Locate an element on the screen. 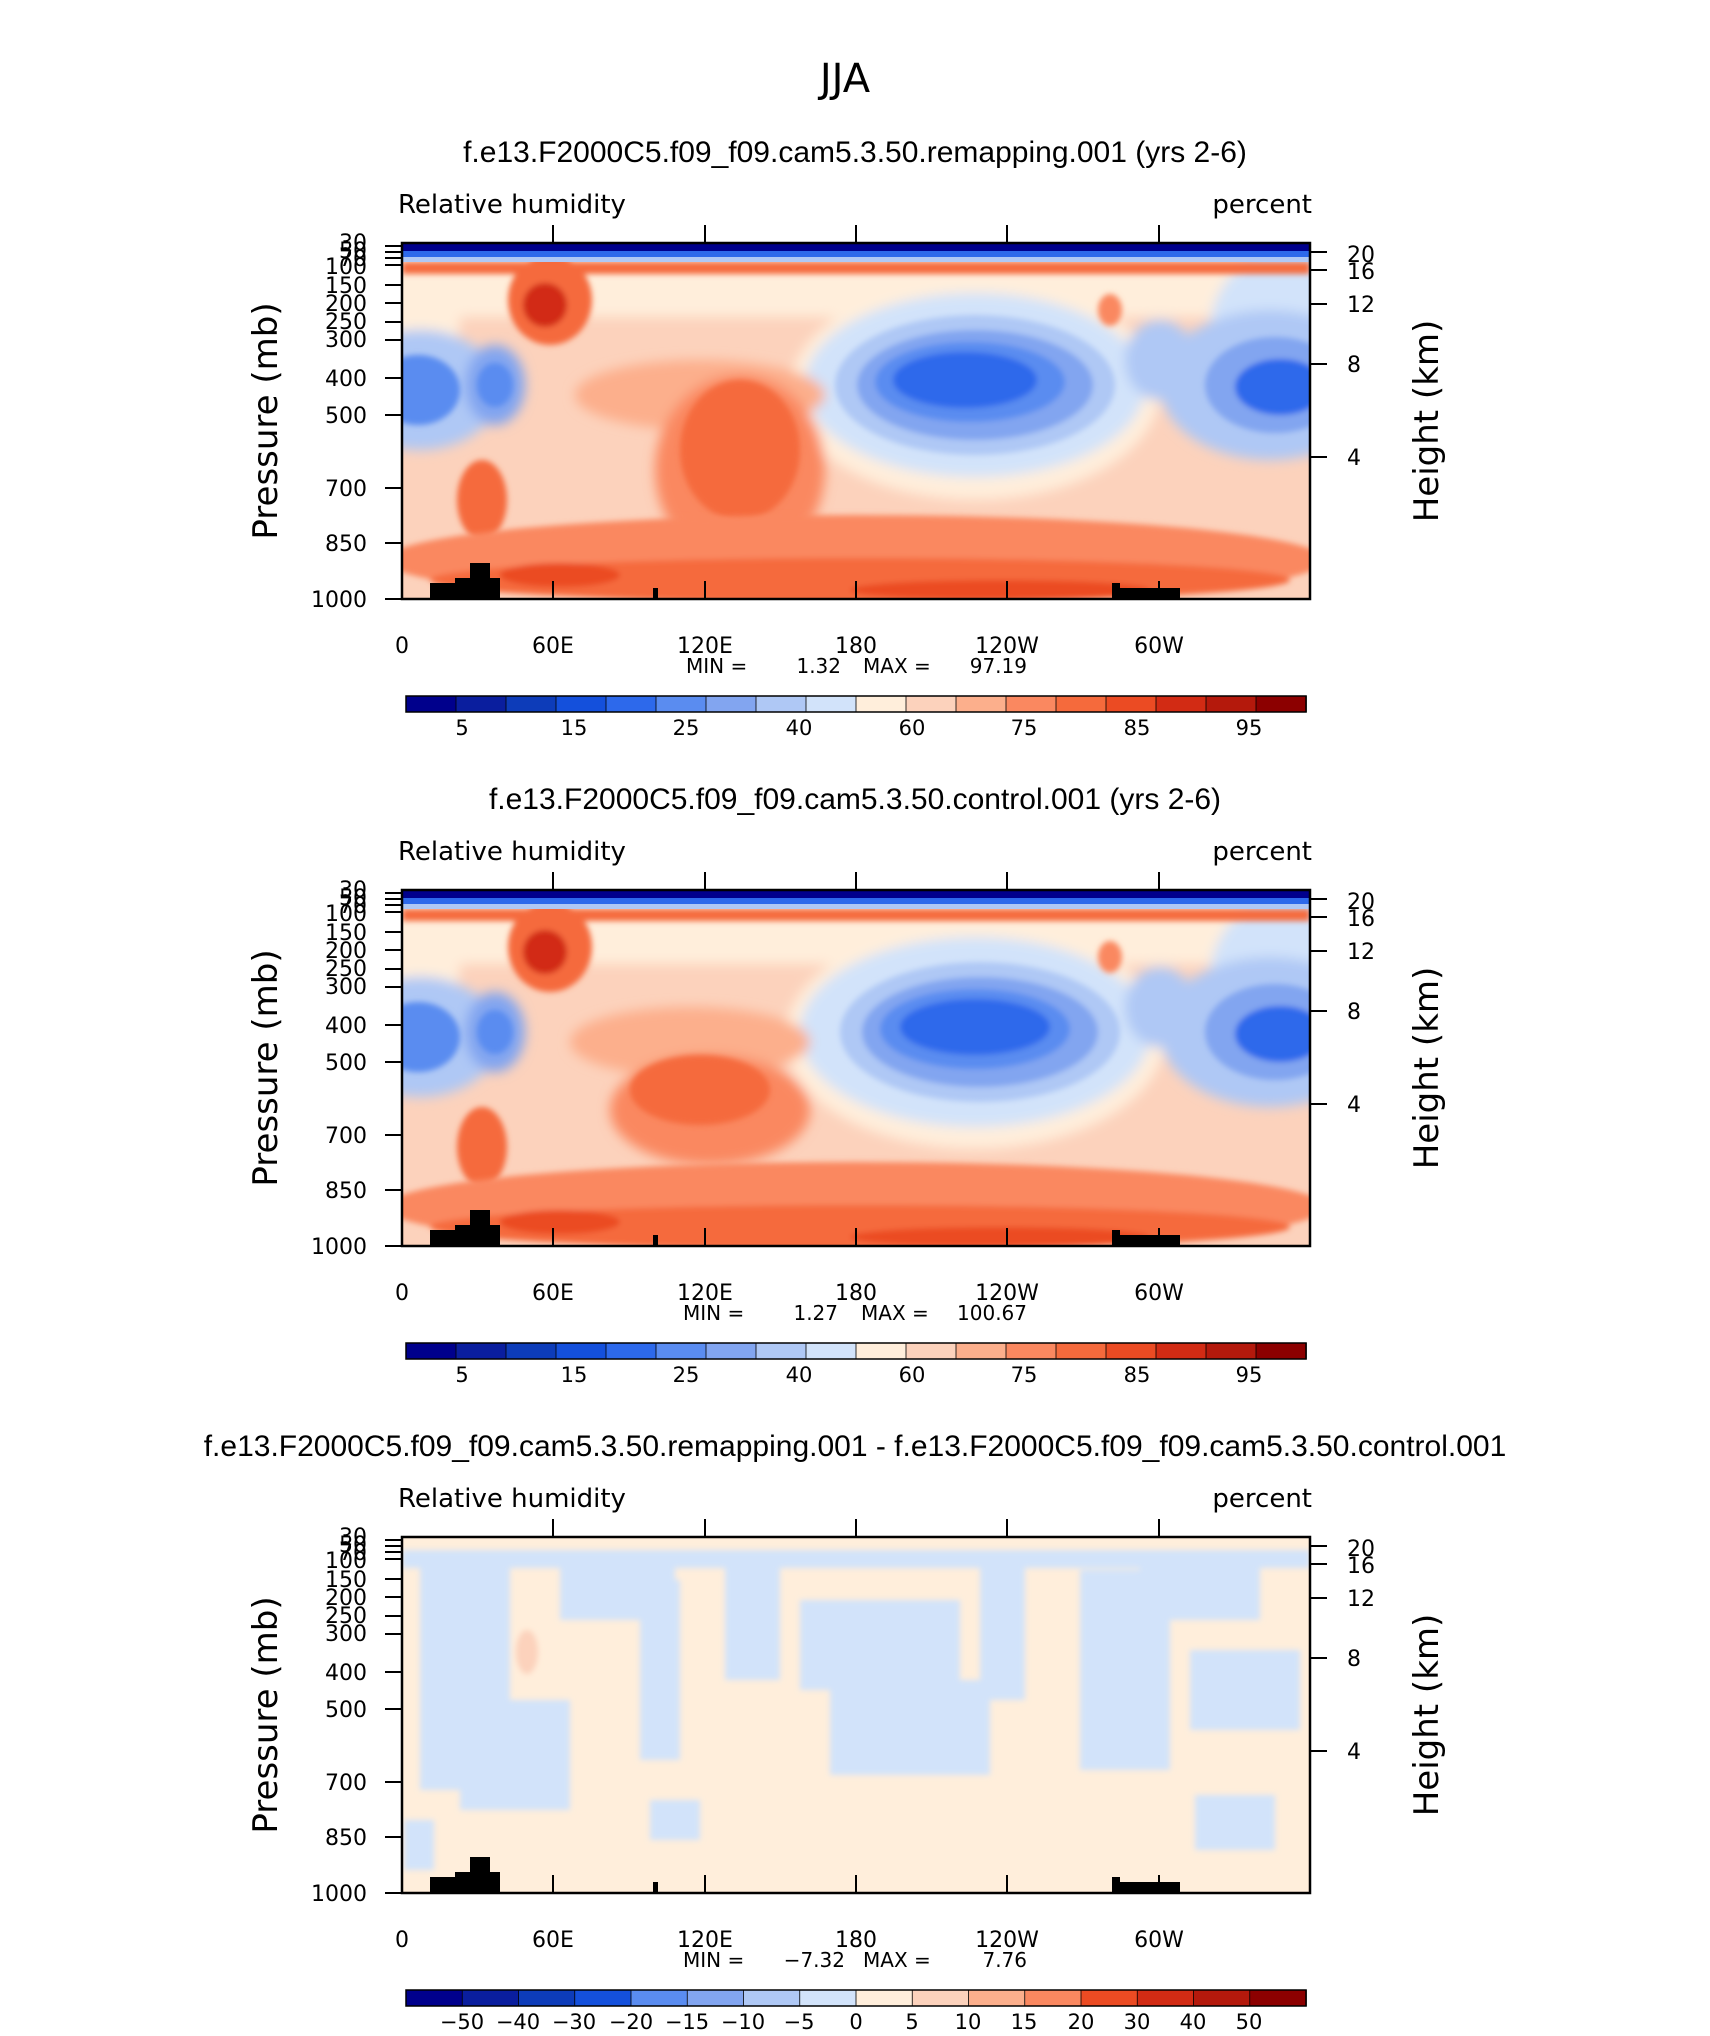 The width and height of the screenshot is (1710, 2036). colorbar-tick-label: −40 is located at coordinates (518, 2022).